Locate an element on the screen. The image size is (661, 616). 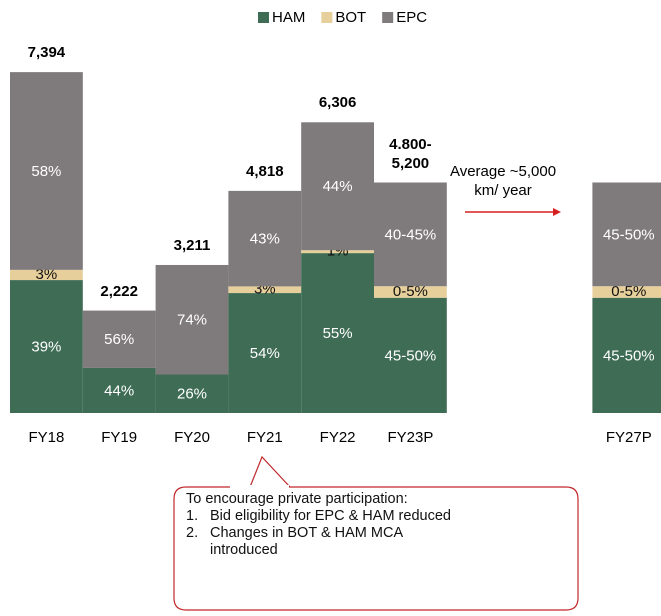
callout-item: 2. Changes in BOT & HAM MCA introduced is located at coordinates (381, 542).